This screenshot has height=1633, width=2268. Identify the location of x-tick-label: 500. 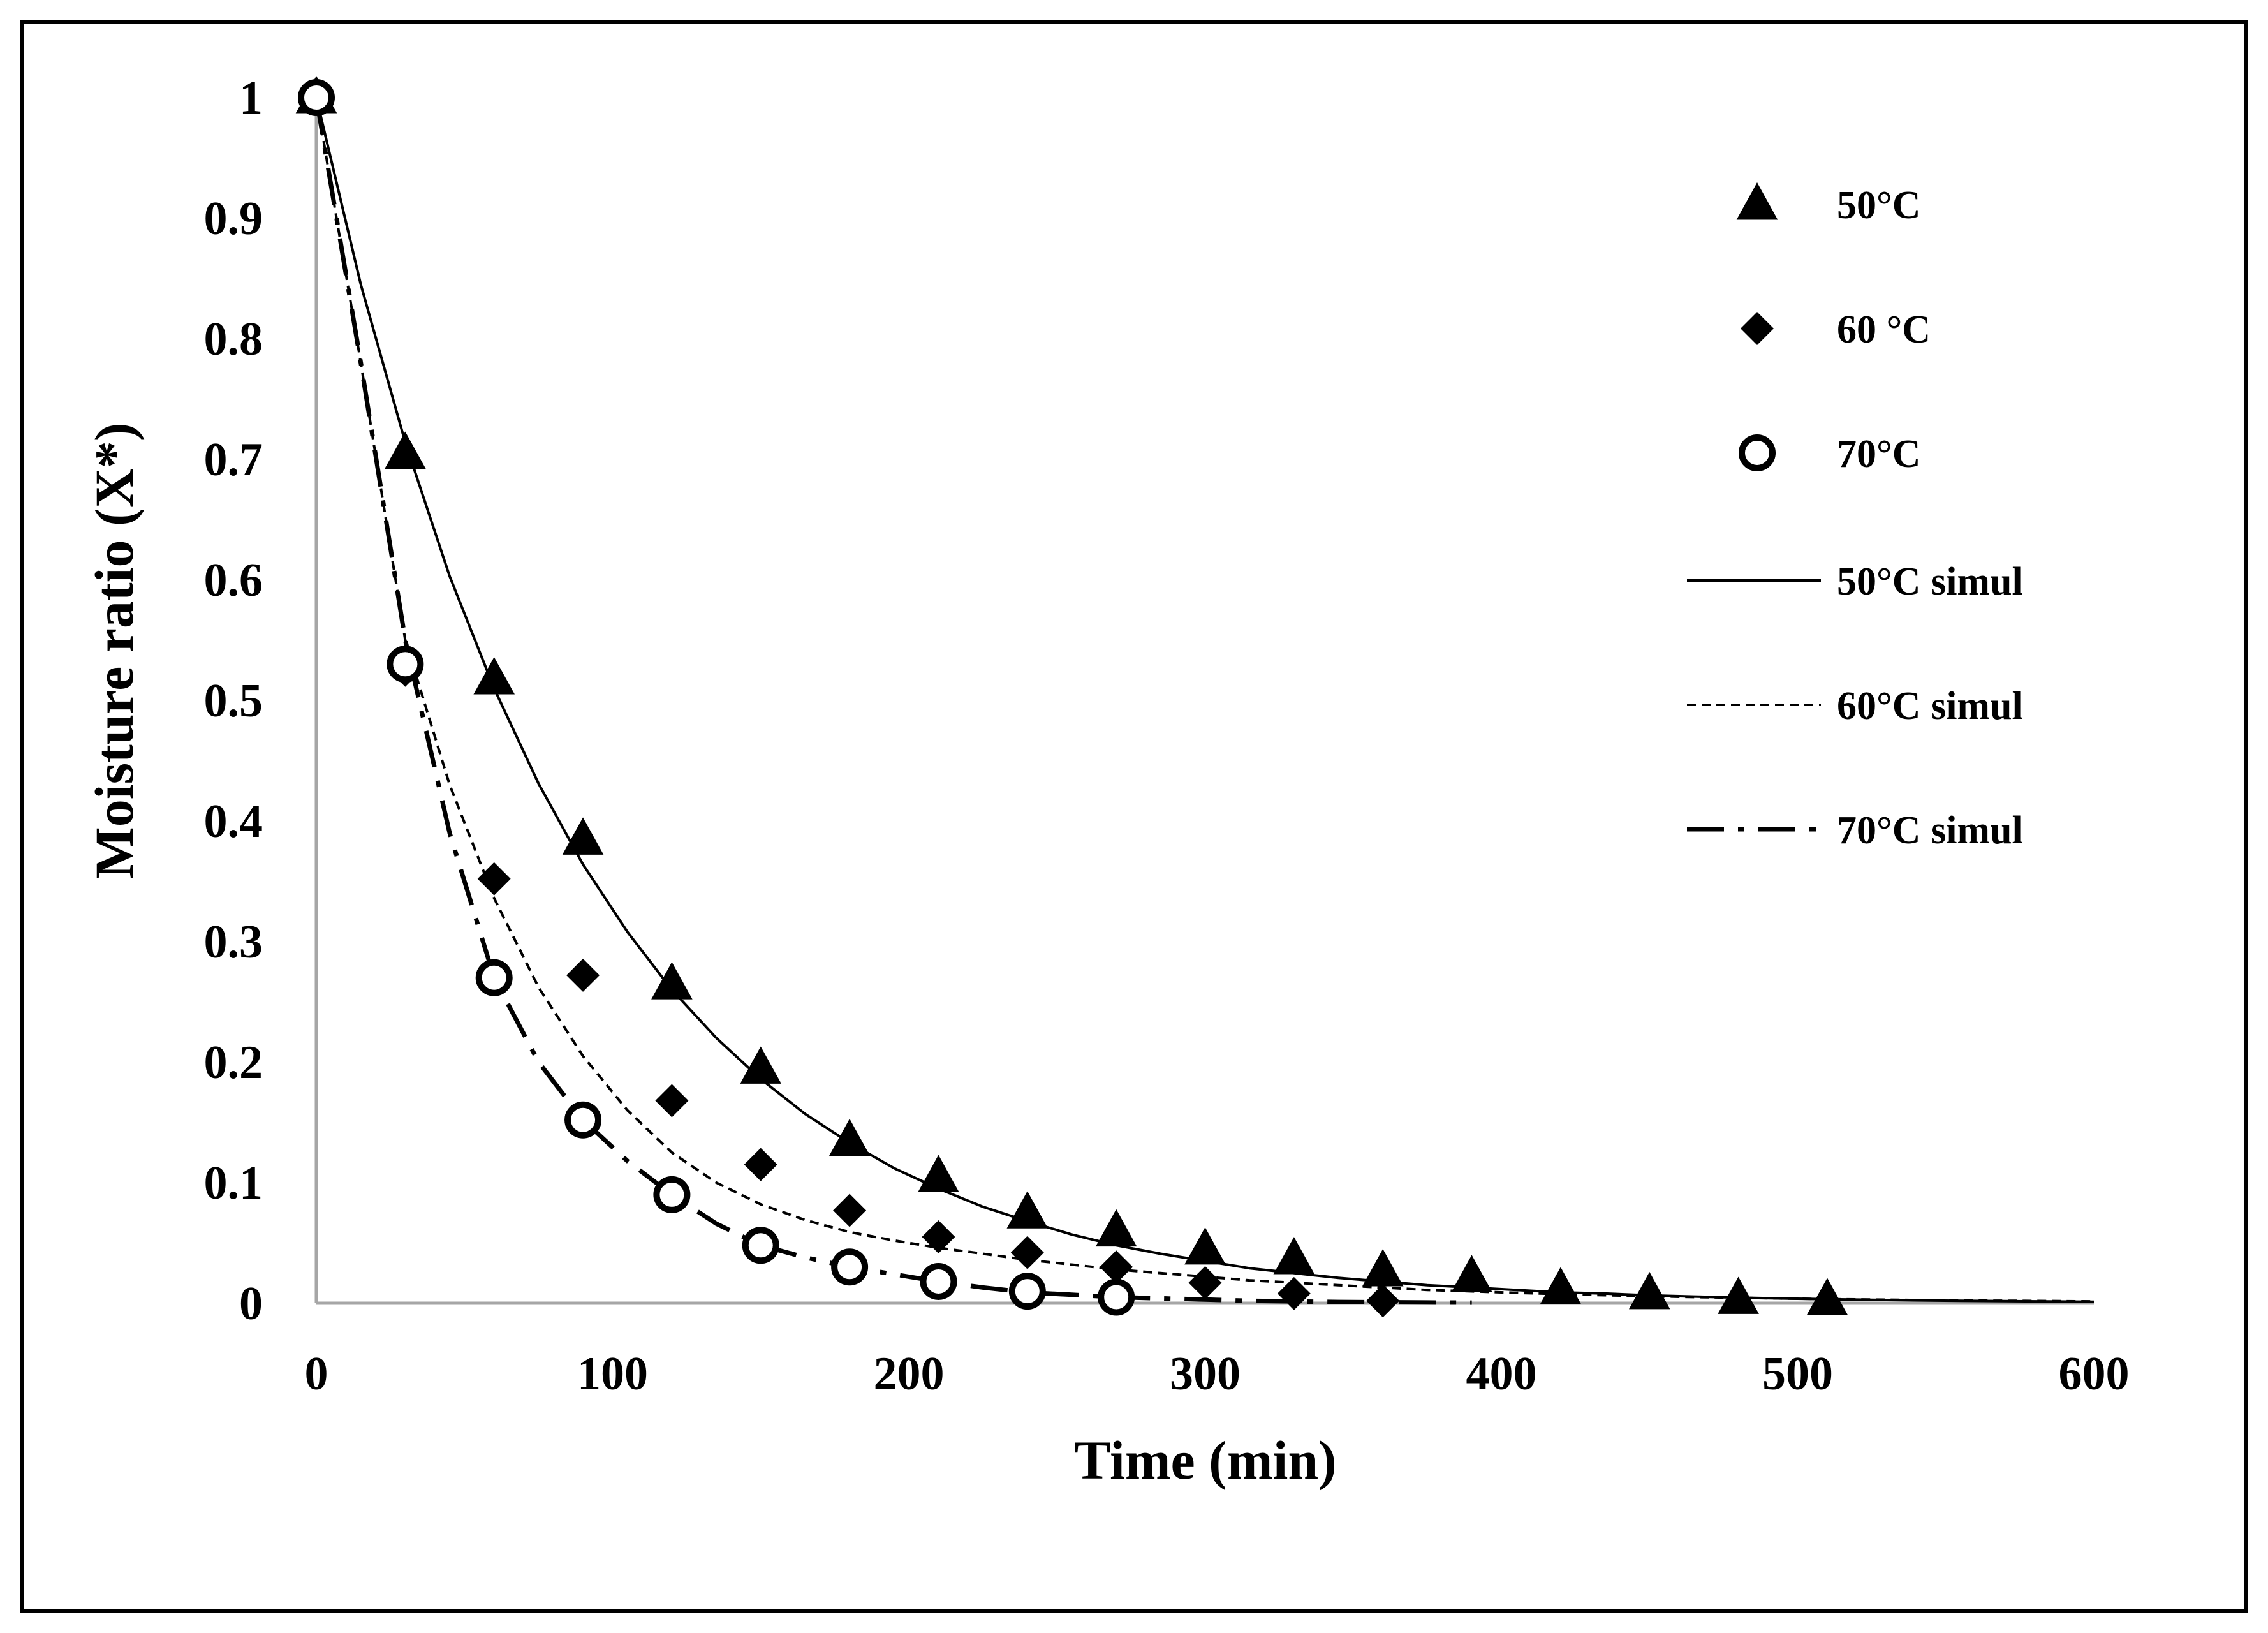
(1798, 1374).